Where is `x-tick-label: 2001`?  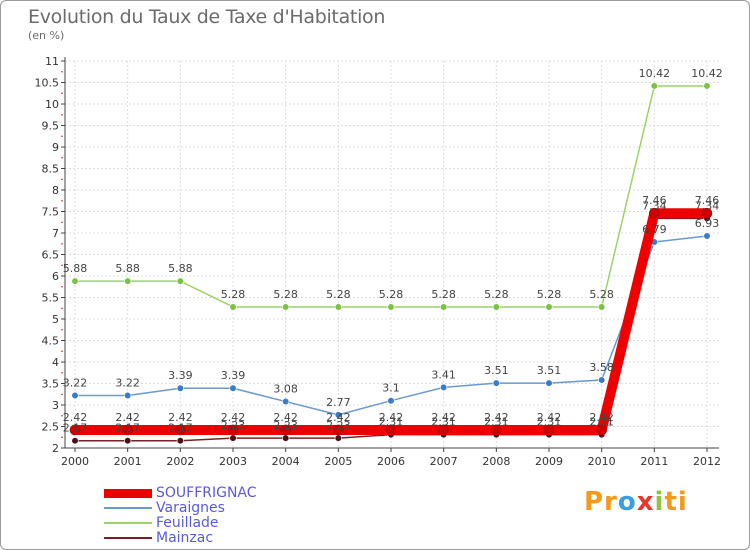
x-tick-label: 2001 is located at coordinates (128, 461).